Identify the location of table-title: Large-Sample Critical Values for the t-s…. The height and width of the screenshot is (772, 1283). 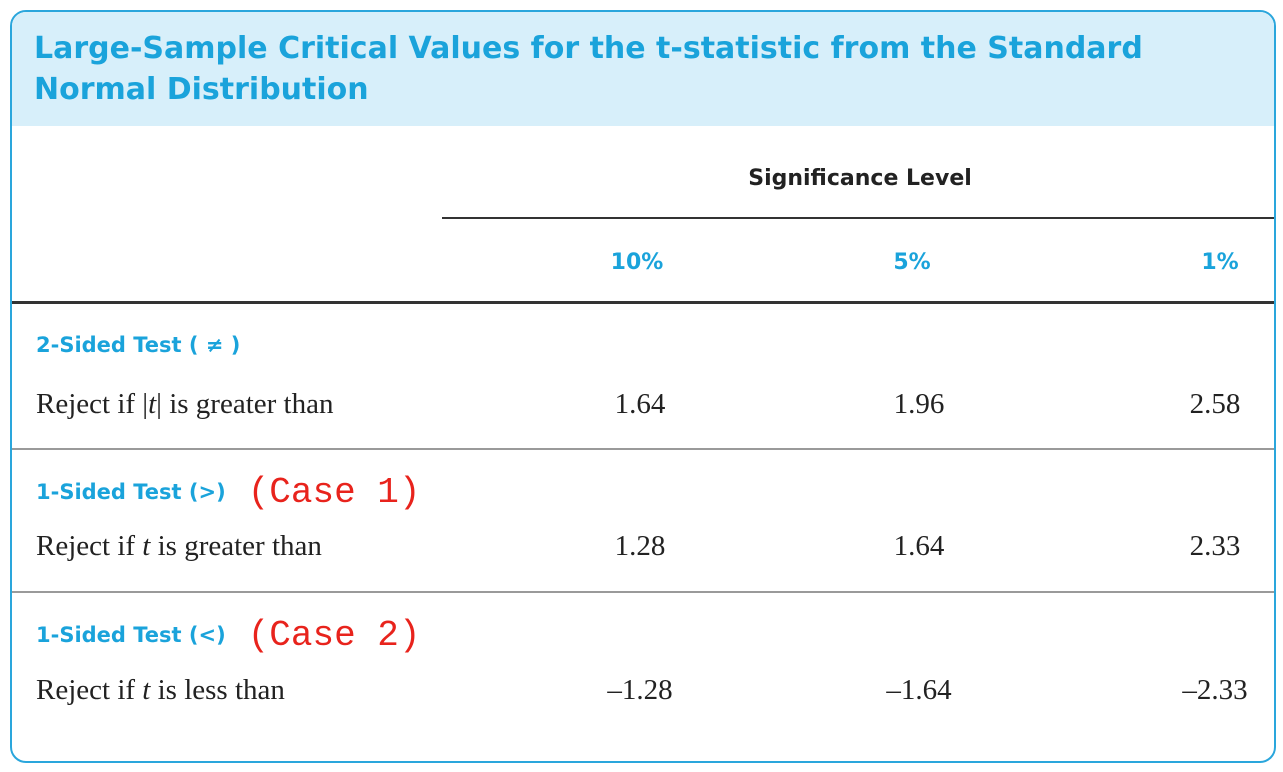
(588, 69).